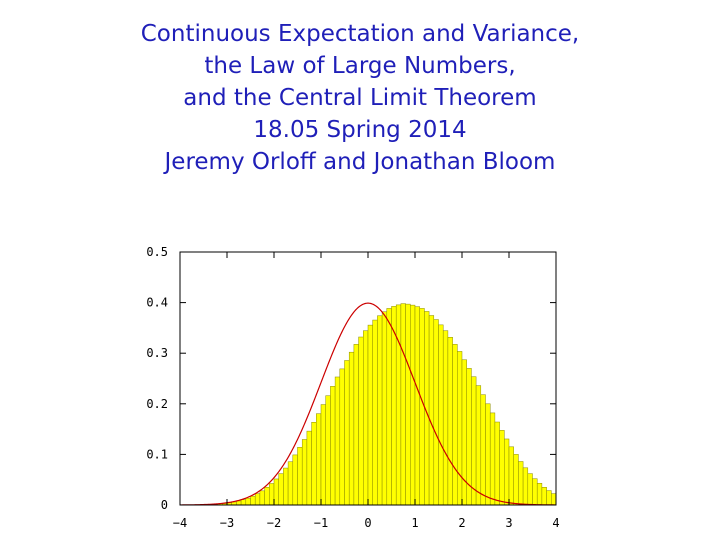  What do you see at coordinates (157, 404) in the screenshot?
I see `y-tick-label: 0.2` at bounding box center [157, 404].